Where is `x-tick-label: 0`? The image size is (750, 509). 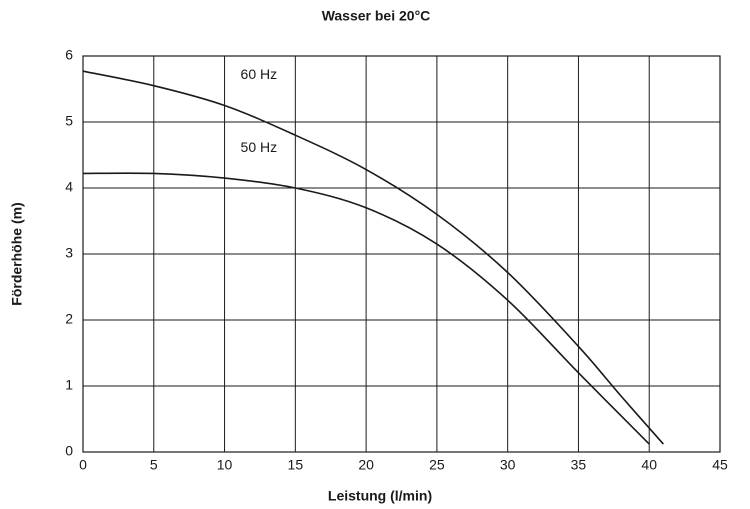 x-tick-label: 0 is located at coordinates (83, 465).